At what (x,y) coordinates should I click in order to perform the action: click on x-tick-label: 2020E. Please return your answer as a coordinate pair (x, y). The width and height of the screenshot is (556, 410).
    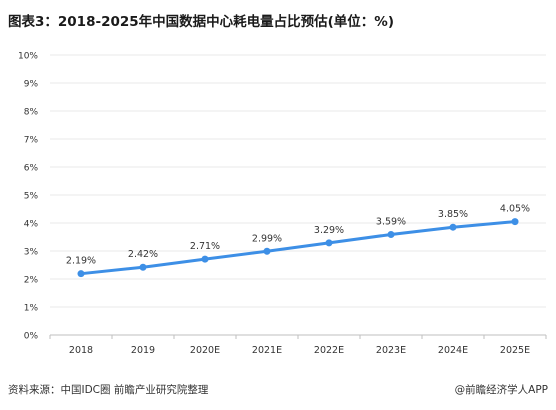
    Looking at the image, I should click on (205, 350).